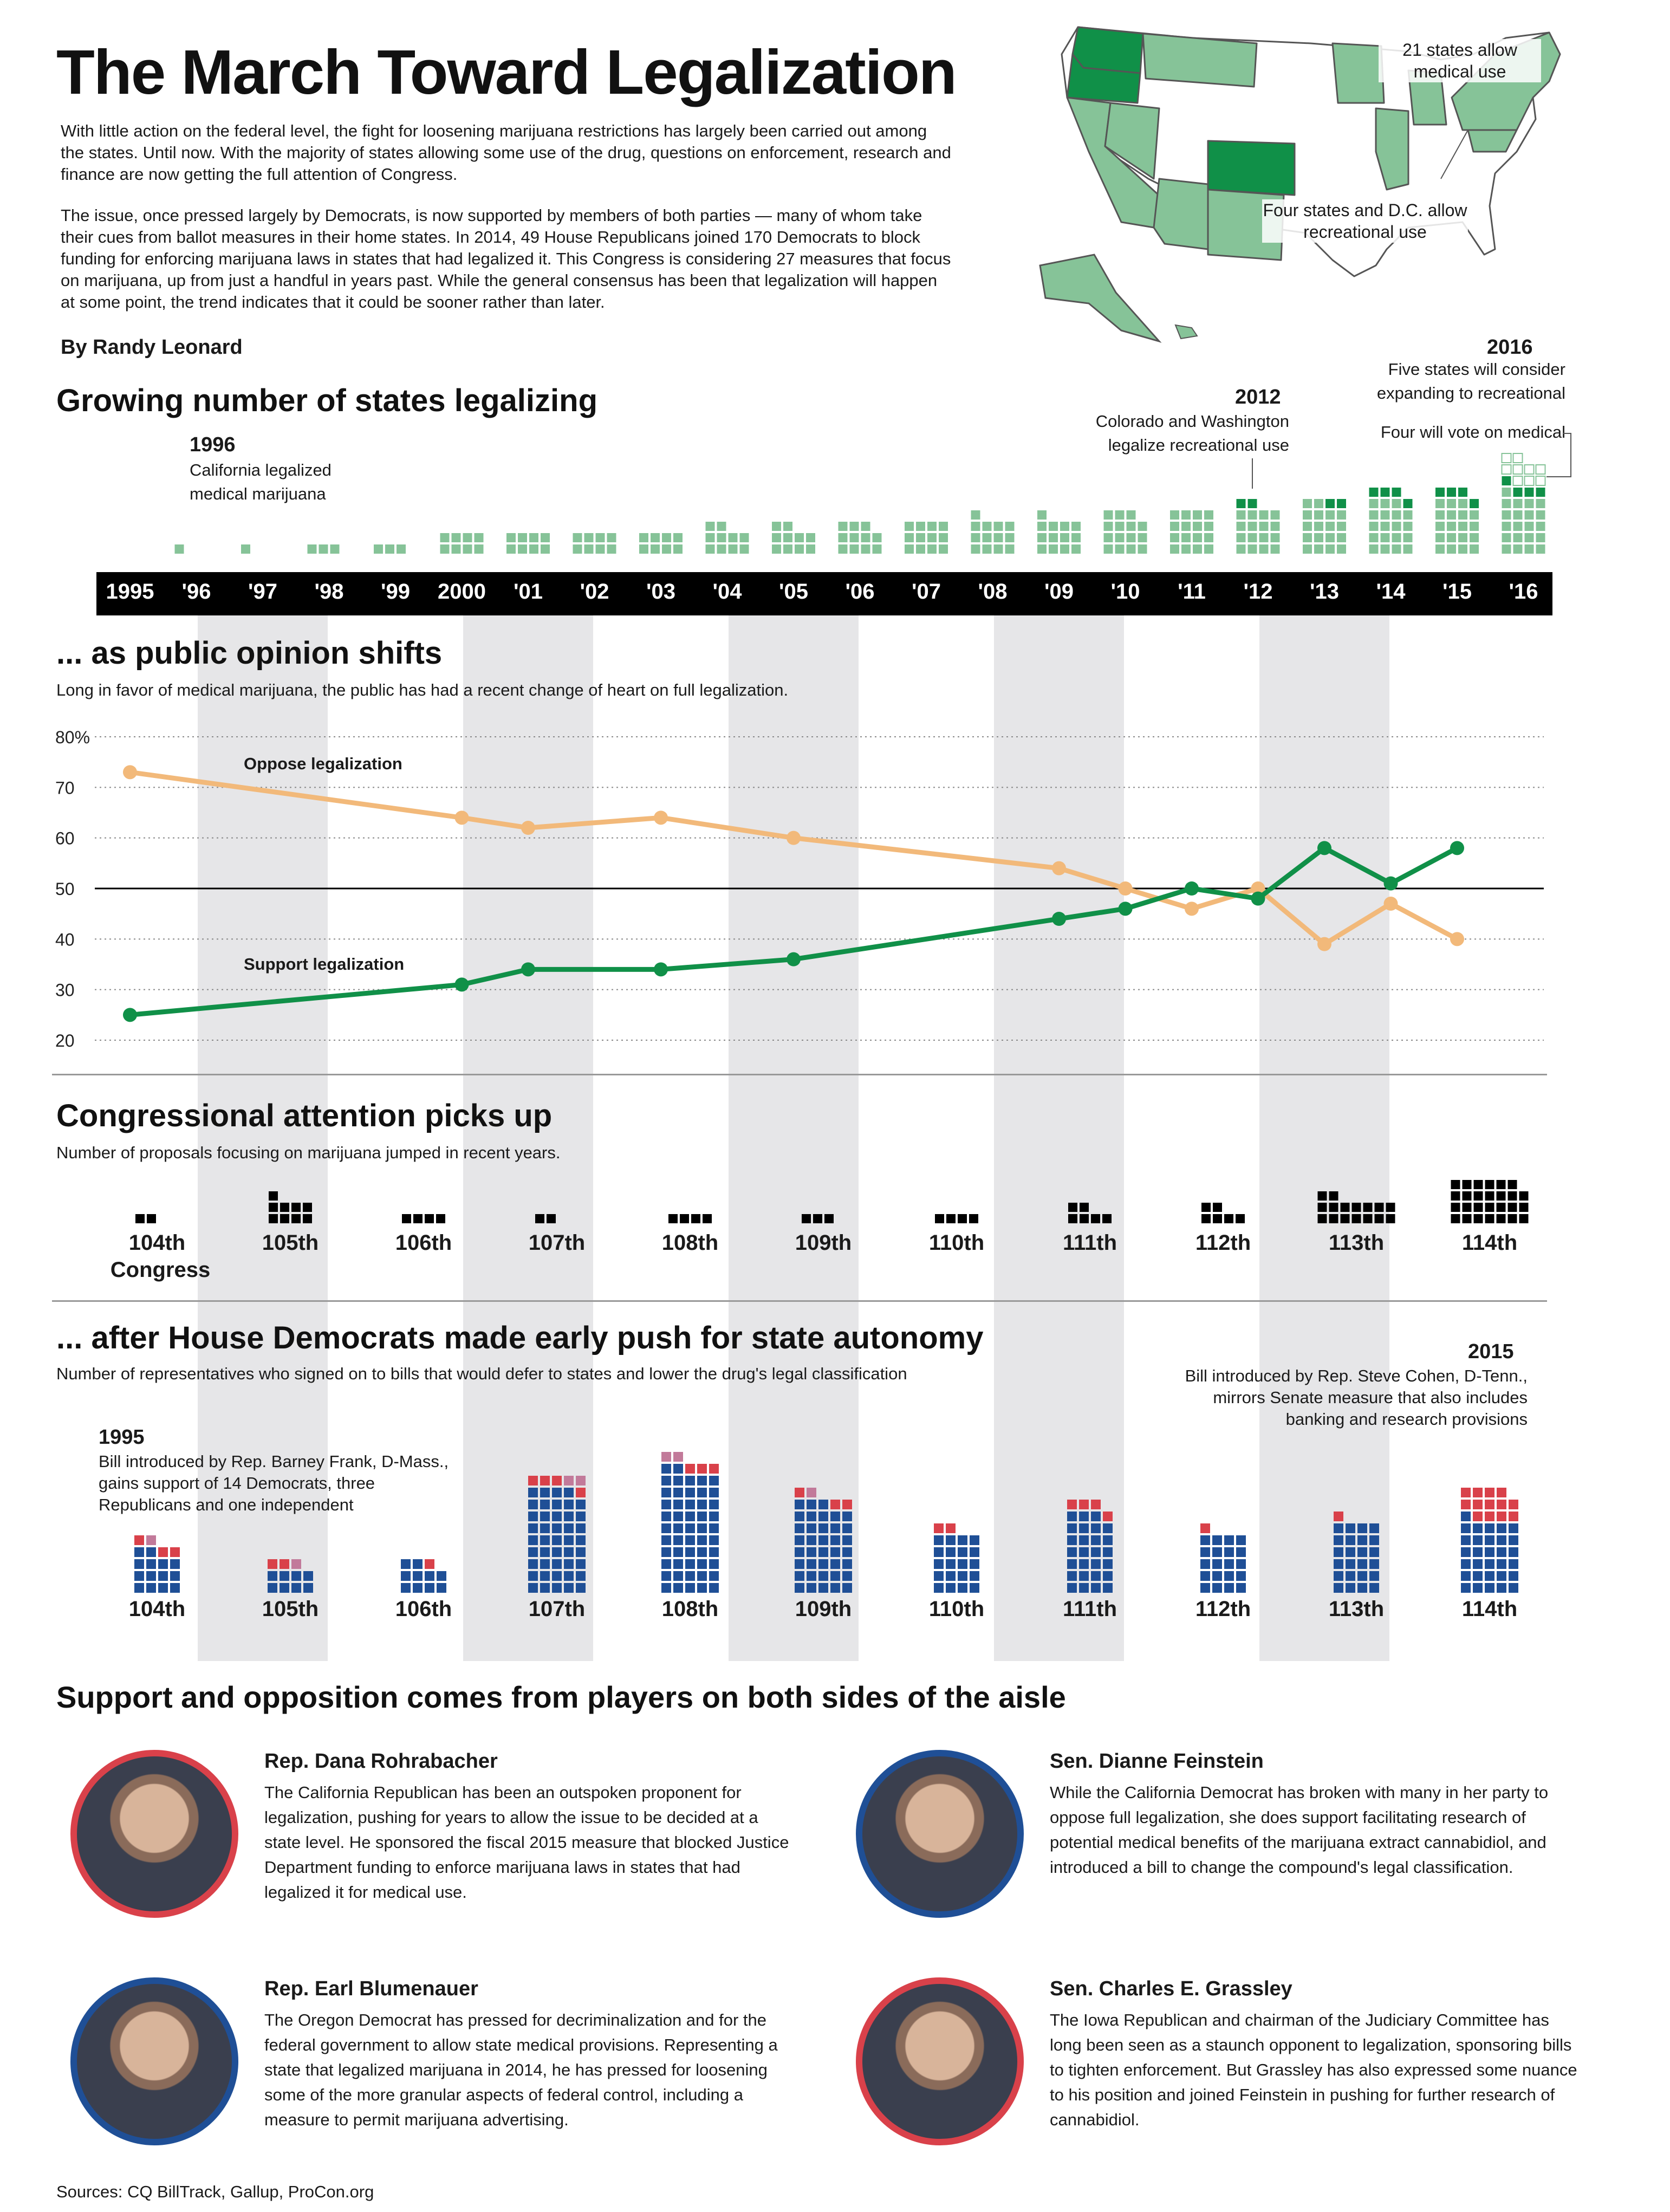 This screenshot has height=2212, width=1670. What do you see at coordinates (926, 592) in the screenshot?
I see `timeline-tick: '07` at bounding box center [926, 592].